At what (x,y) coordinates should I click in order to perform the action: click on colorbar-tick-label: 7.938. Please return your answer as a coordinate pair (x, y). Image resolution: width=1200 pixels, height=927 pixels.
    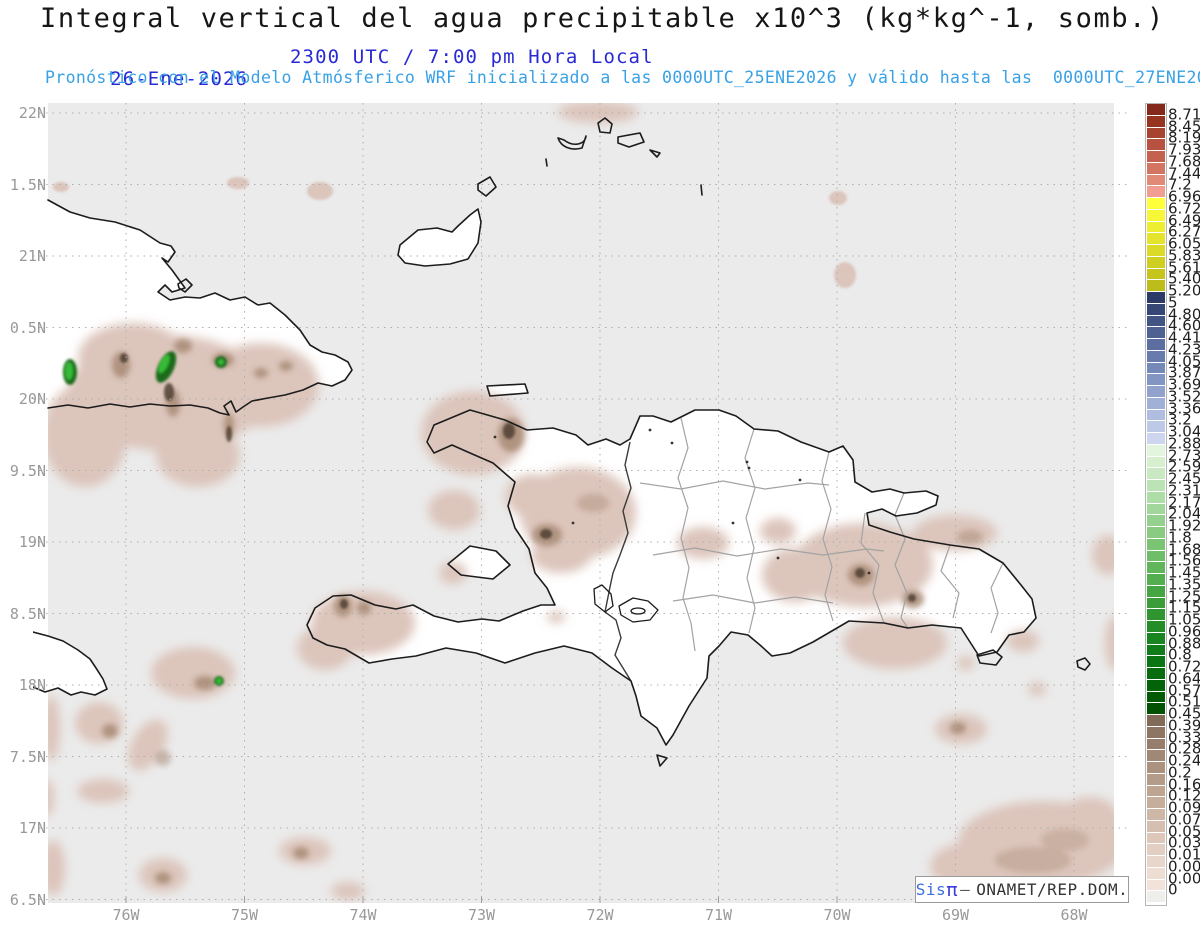
    Looking at the image, I should click on (1184, 149).